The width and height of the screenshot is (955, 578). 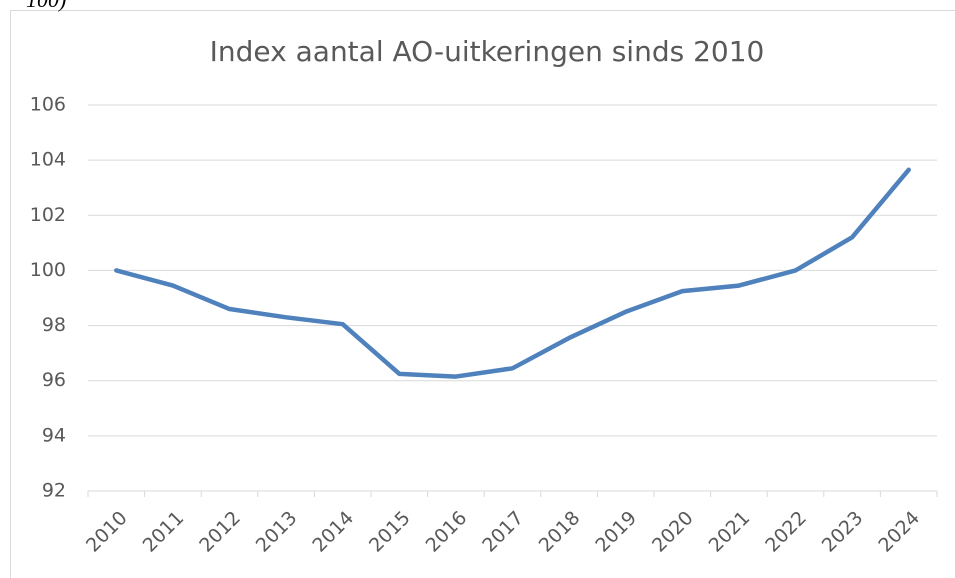 What do you see at coordinates (487, 51) in the screenshot?
I see `chart-title: Index aantal AO-uitkeringen sinds 2010` at bounding box center [487, 51].